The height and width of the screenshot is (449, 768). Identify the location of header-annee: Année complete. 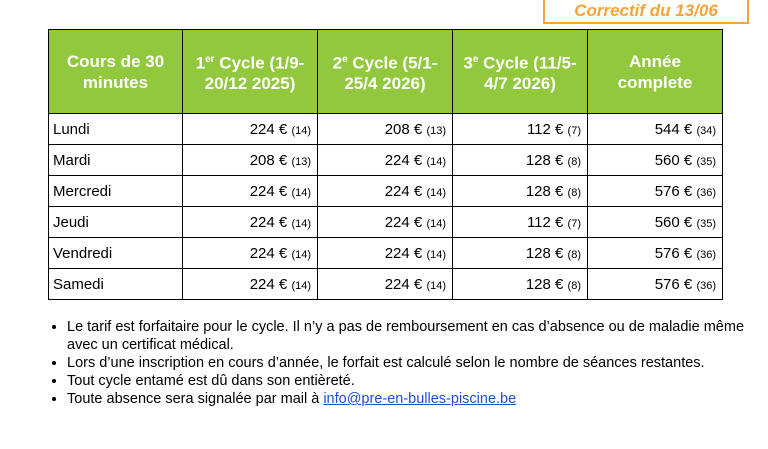
(655, 71).